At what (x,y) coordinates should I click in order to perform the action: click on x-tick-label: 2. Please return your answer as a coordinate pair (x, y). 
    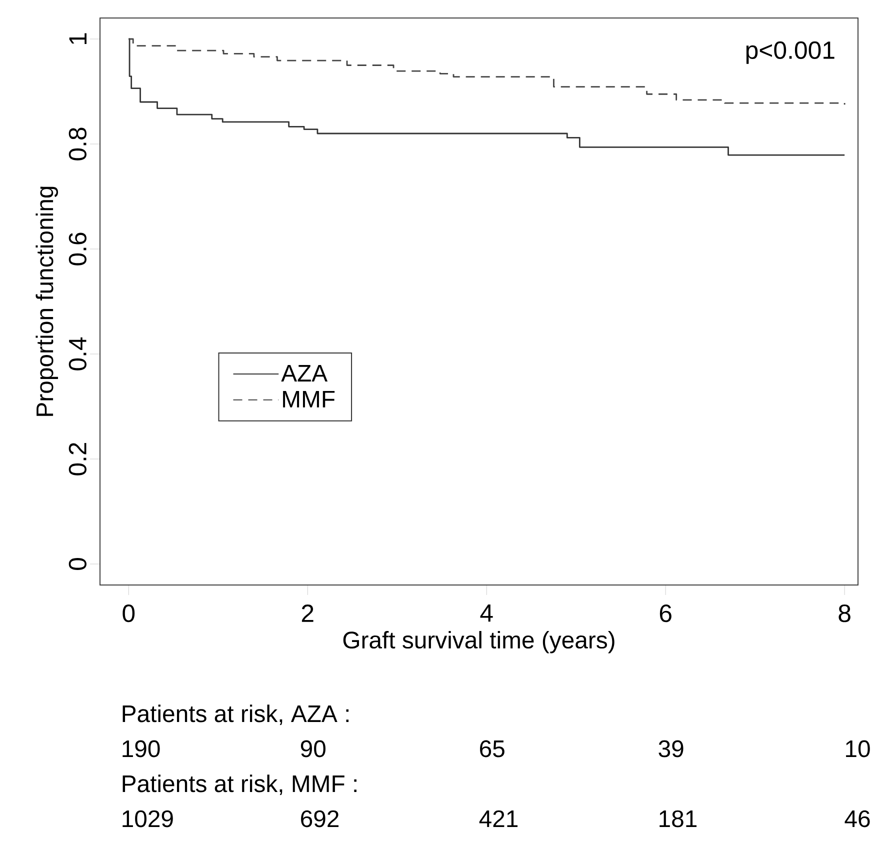
    Looking at the image, I should click on (308, 613).